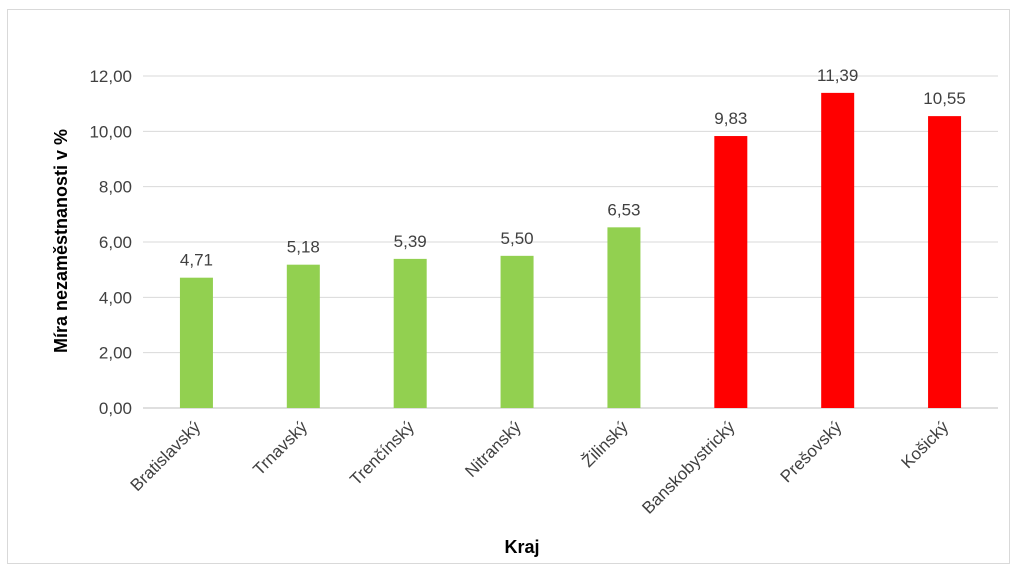 This screenshot has height=572, width=1019. I want to click on y-tick-label: 2,00, so click(115, 353).